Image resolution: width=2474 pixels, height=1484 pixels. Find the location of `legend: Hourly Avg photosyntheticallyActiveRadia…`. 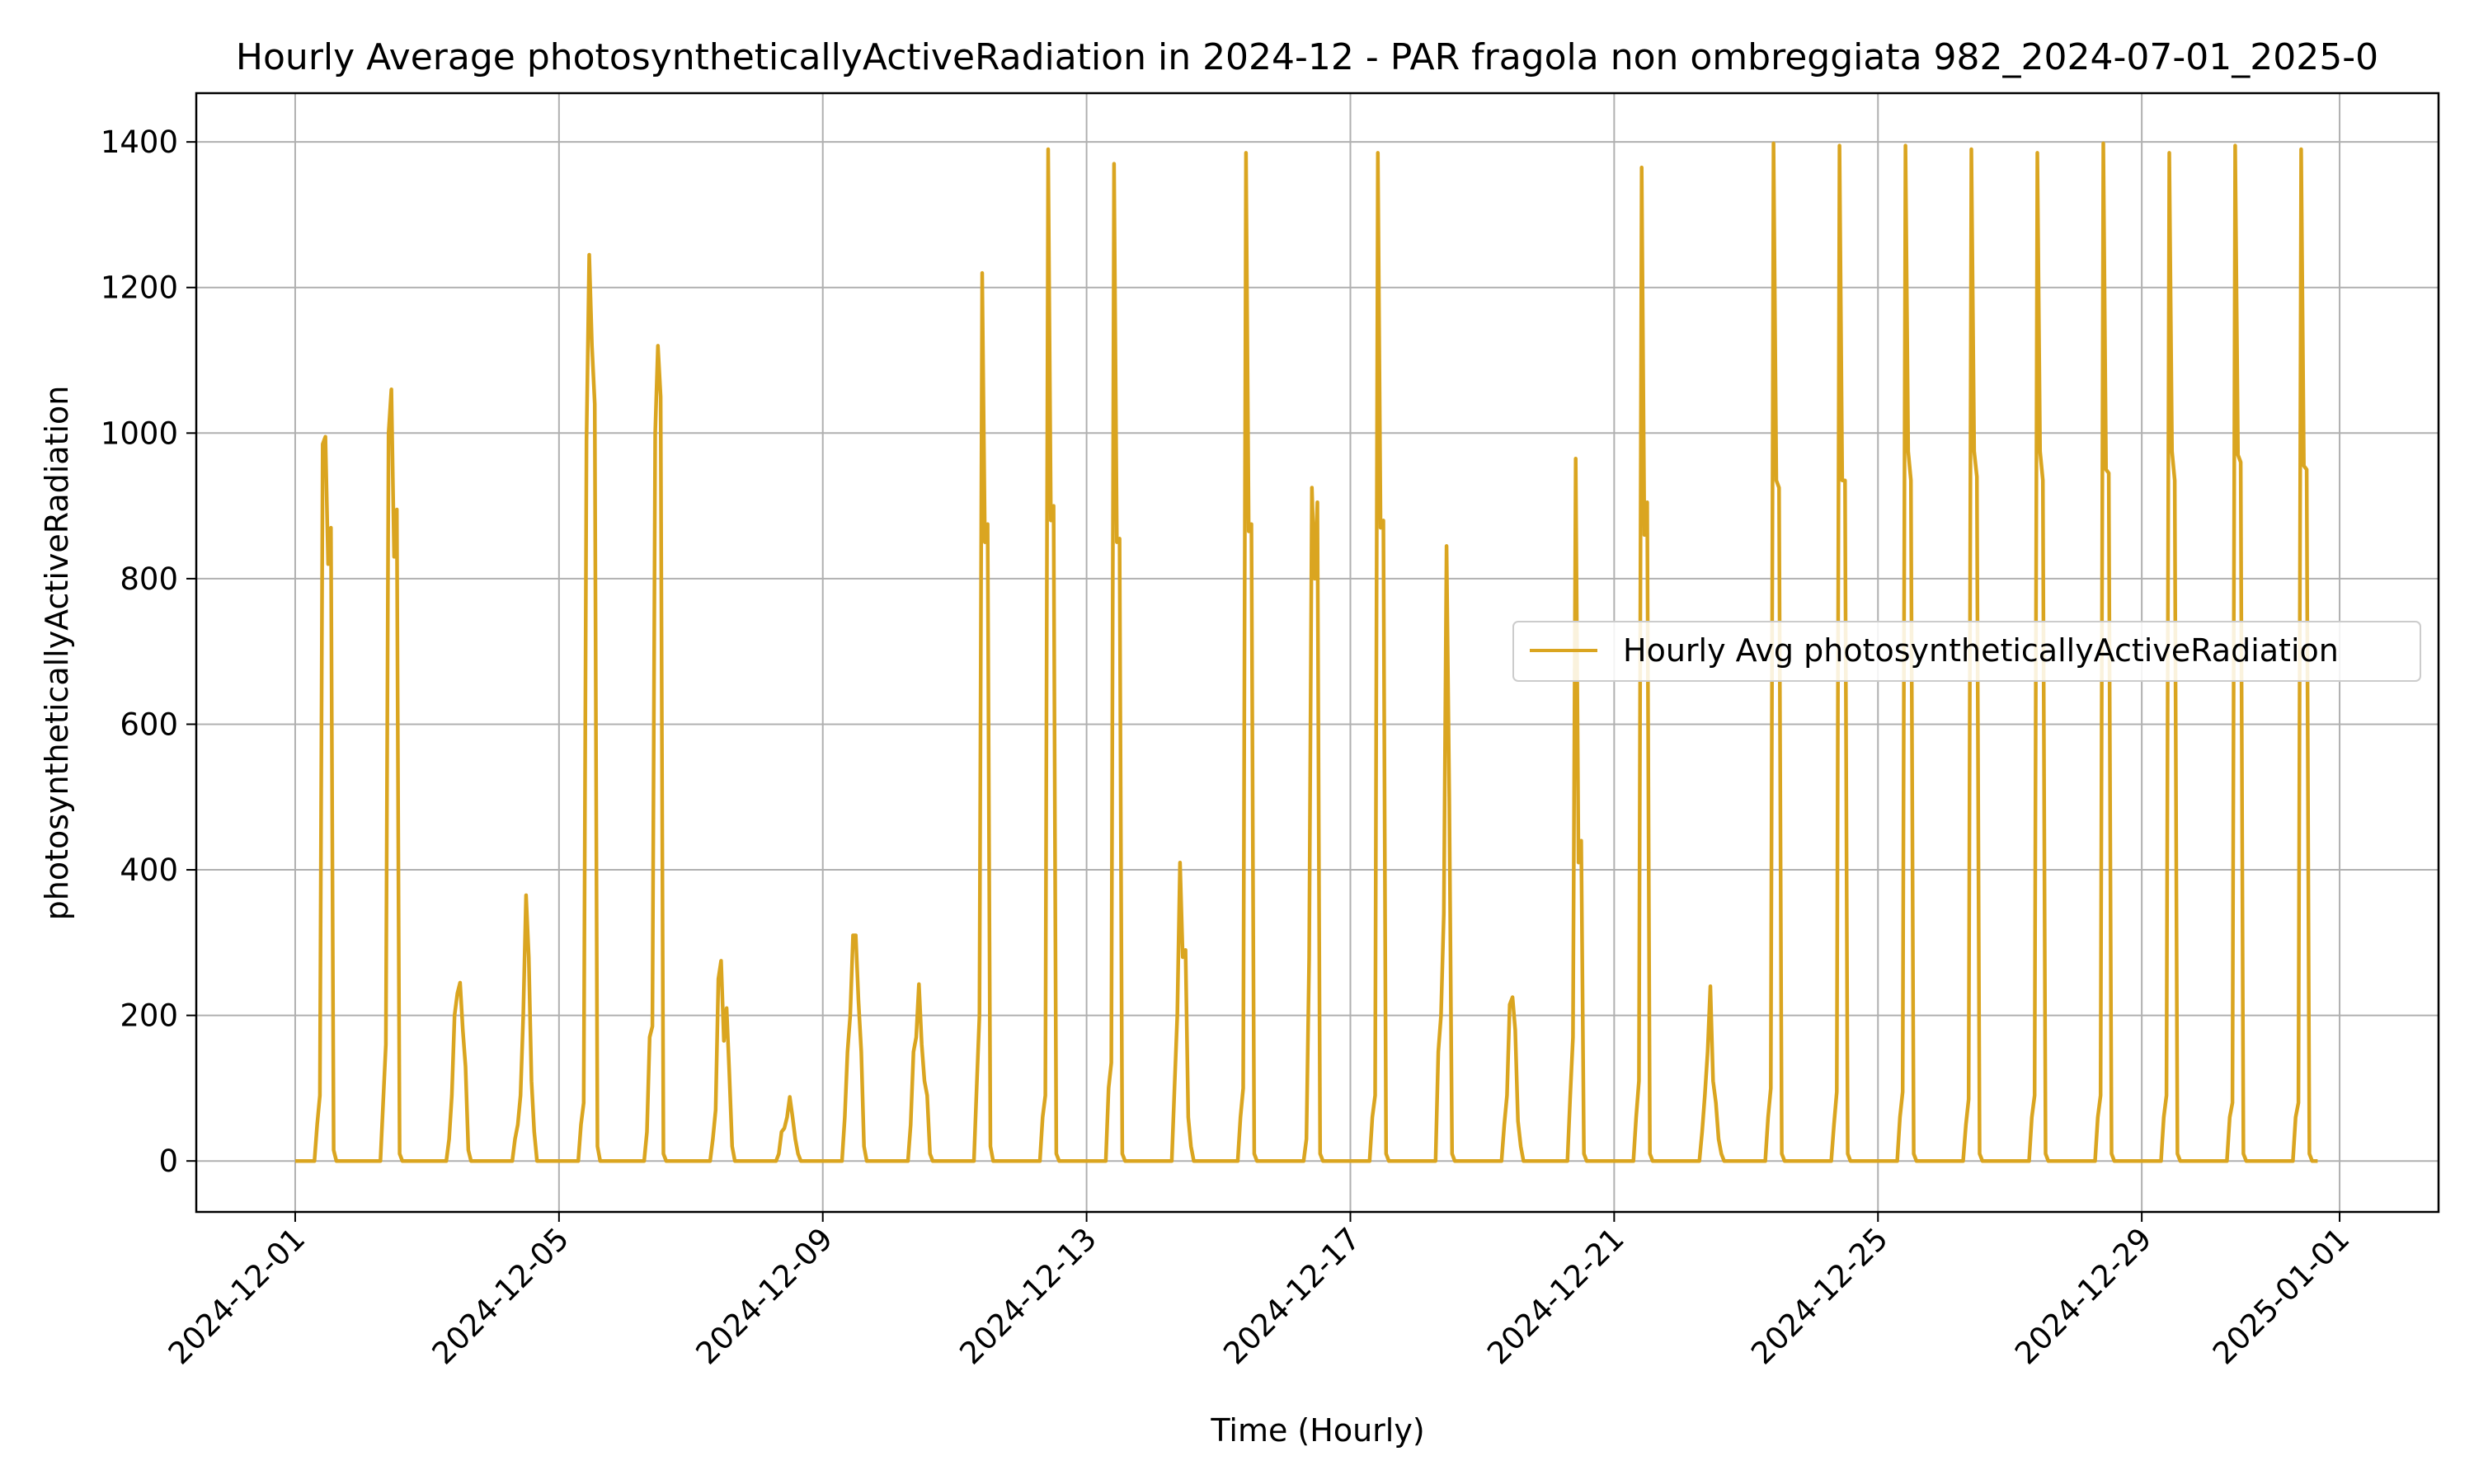

legend: Hourly Avg photosyntheticallyActiveRadia… is located at coordinates (1966, 651).